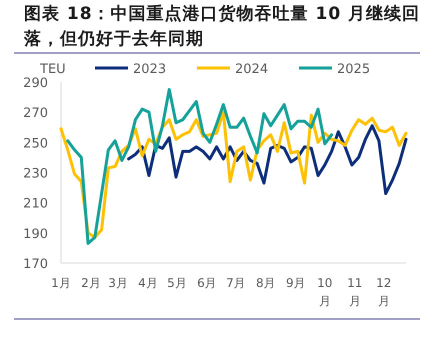  What do you see at coordinates (149, 69) in the screenshot?
I see `legend-label: 2023` at bounding box center [149, 69].